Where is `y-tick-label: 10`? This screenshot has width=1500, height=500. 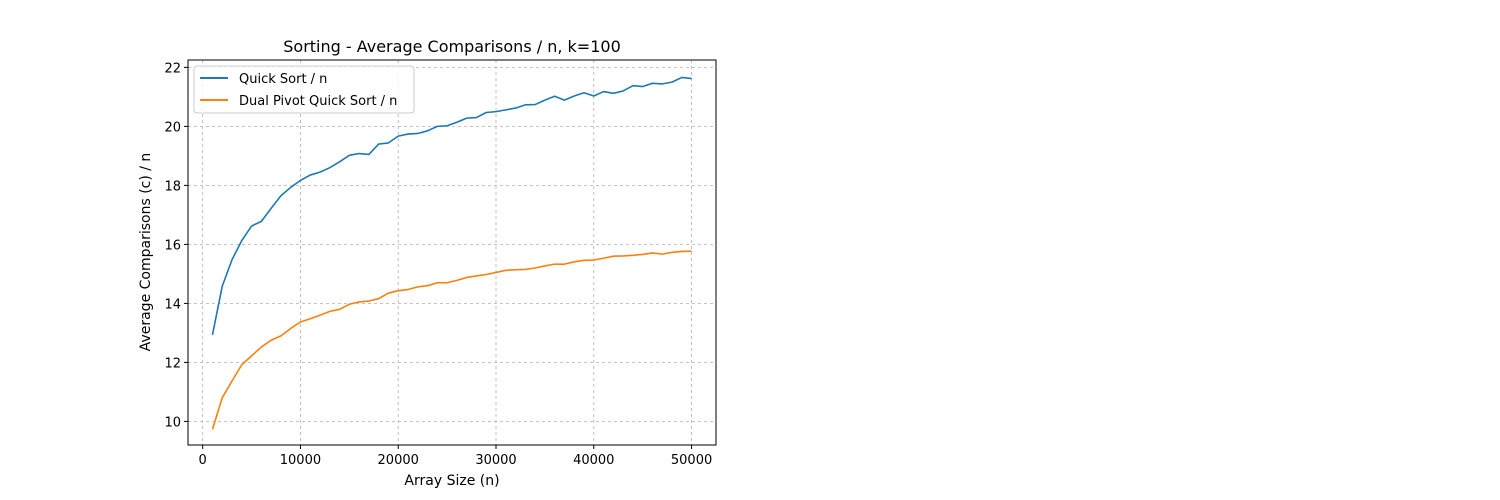 y-tick-label: 10 is located at coordinates (172, 422).